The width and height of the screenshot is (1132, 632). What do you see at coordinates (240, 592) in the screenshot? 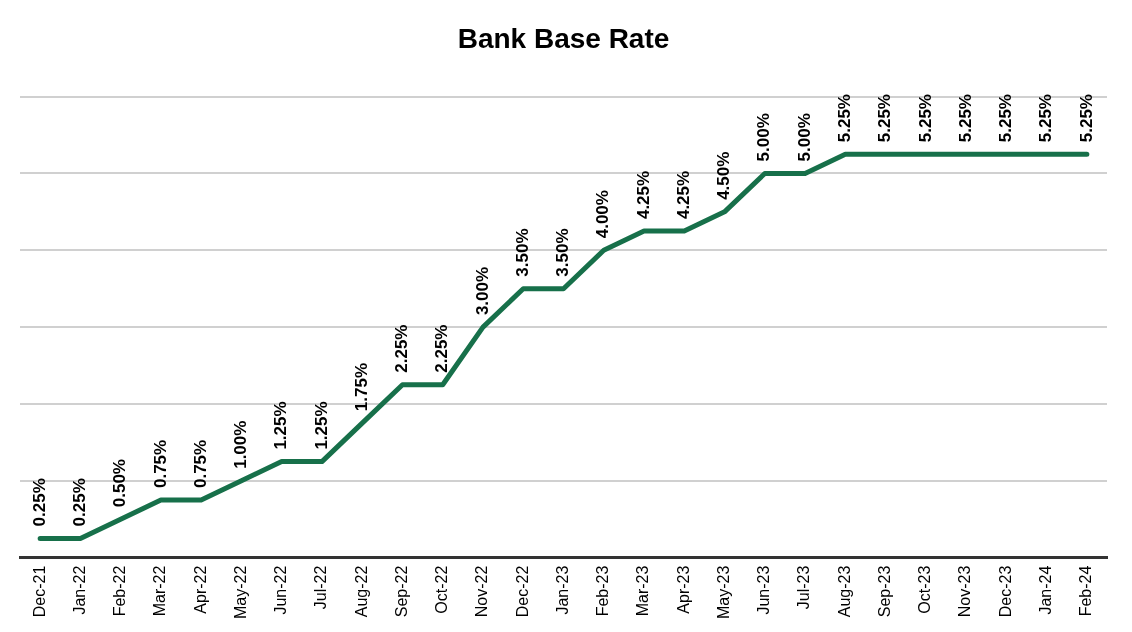
I see `x-tick-label: May-22` at bounding box center [240, 592].